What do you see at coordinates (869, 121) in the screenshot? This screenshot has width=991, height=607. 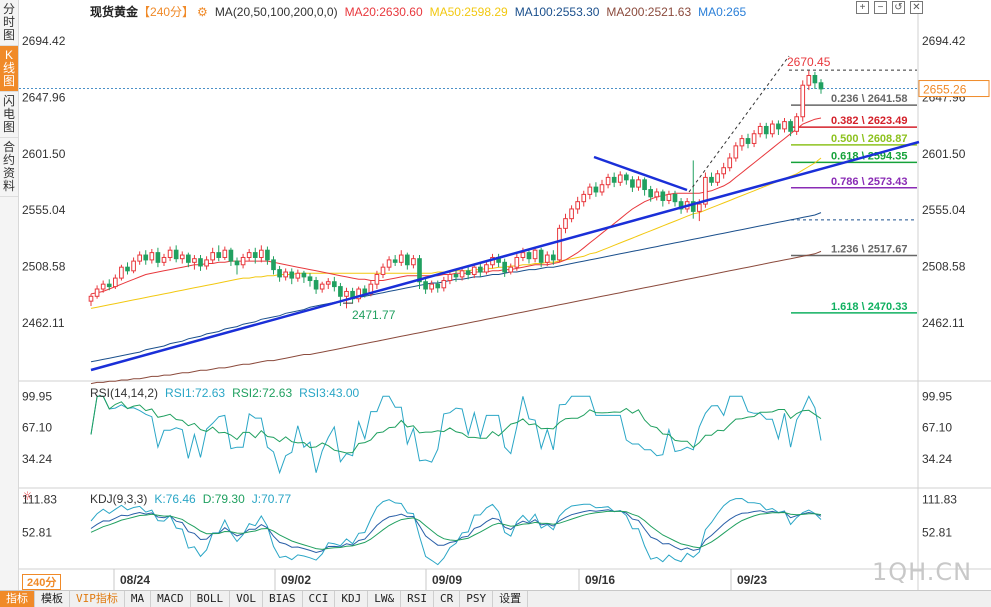 I see `fib-label-0.382: 0.382 \ 2623.49` at bounding box center [869, 121].